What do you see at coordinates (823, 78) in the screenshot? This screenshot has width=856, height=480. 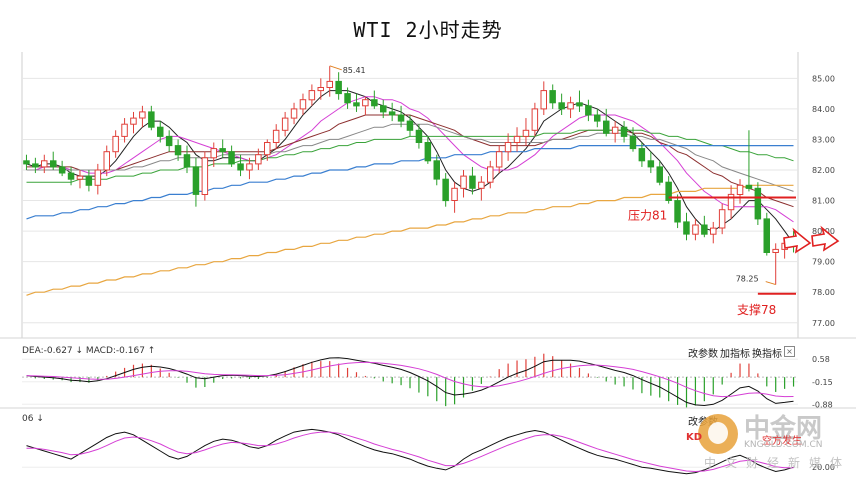 I see `y-tick-label: 85.00` at bounding box center [823, 78].